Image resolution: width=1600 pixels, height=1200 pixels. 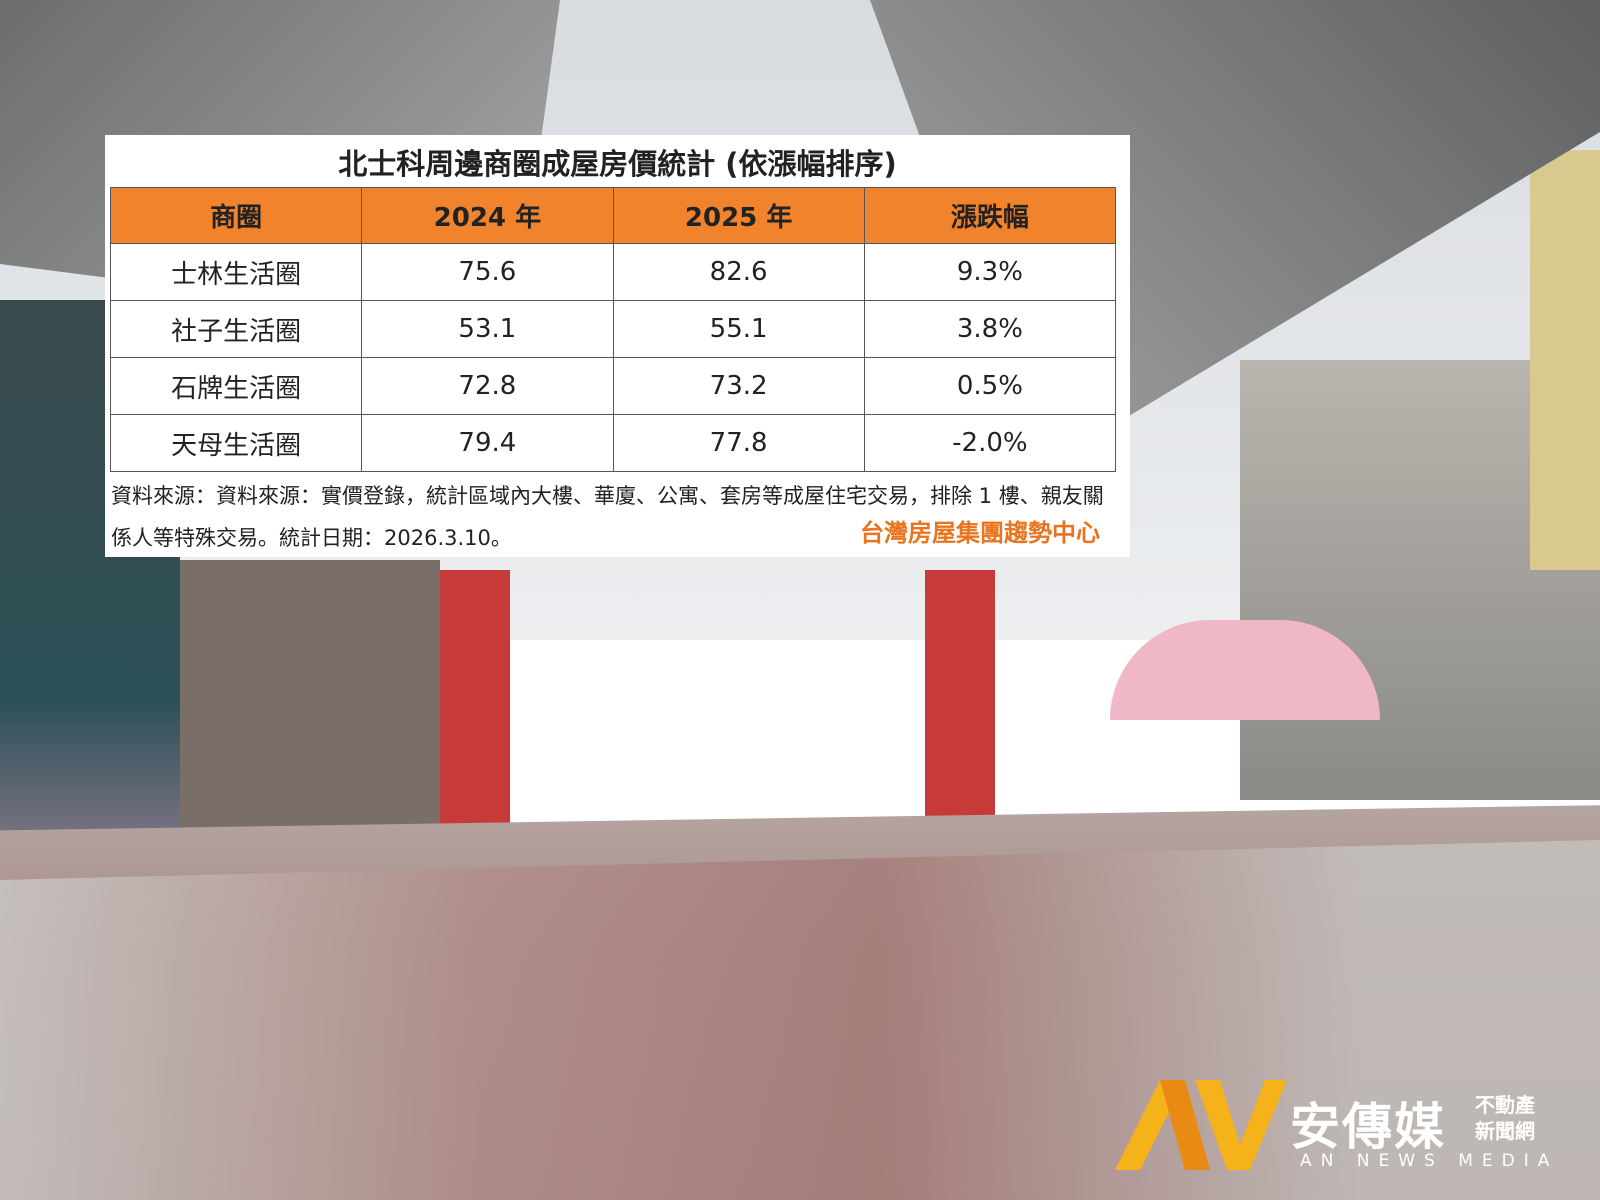 I want to click on table-cell: 75.6, so click(x=487, y=272).